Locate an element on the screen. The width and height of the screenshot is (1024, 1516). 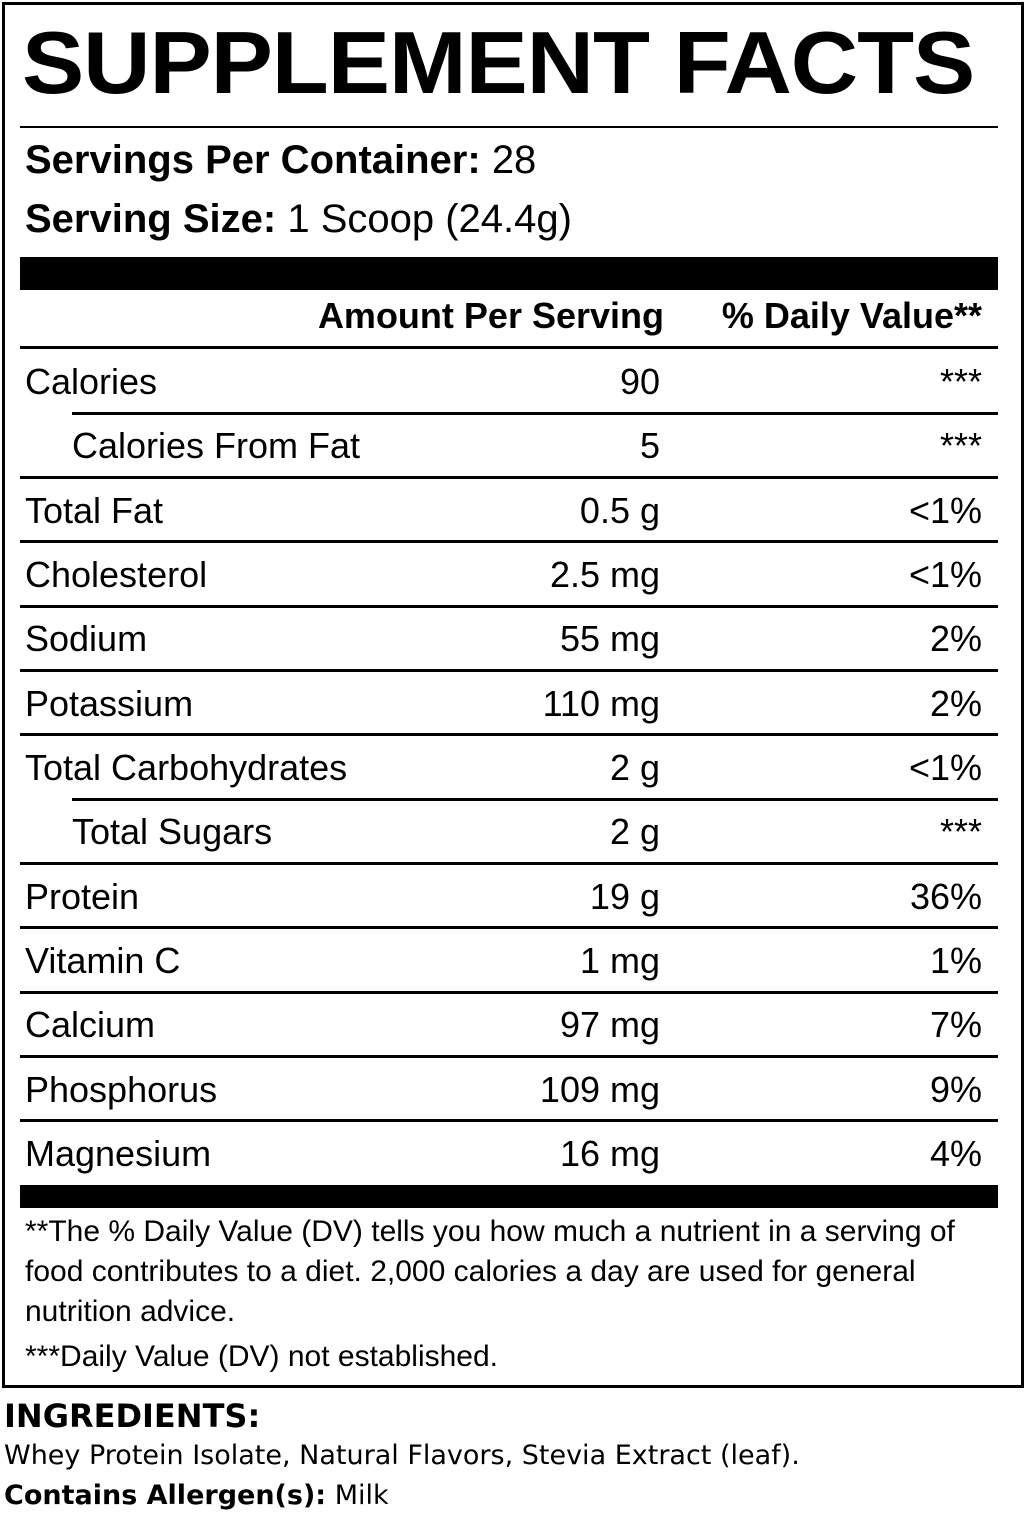
nutrient-name: Vitamin C is located at coordinates (103, 960).